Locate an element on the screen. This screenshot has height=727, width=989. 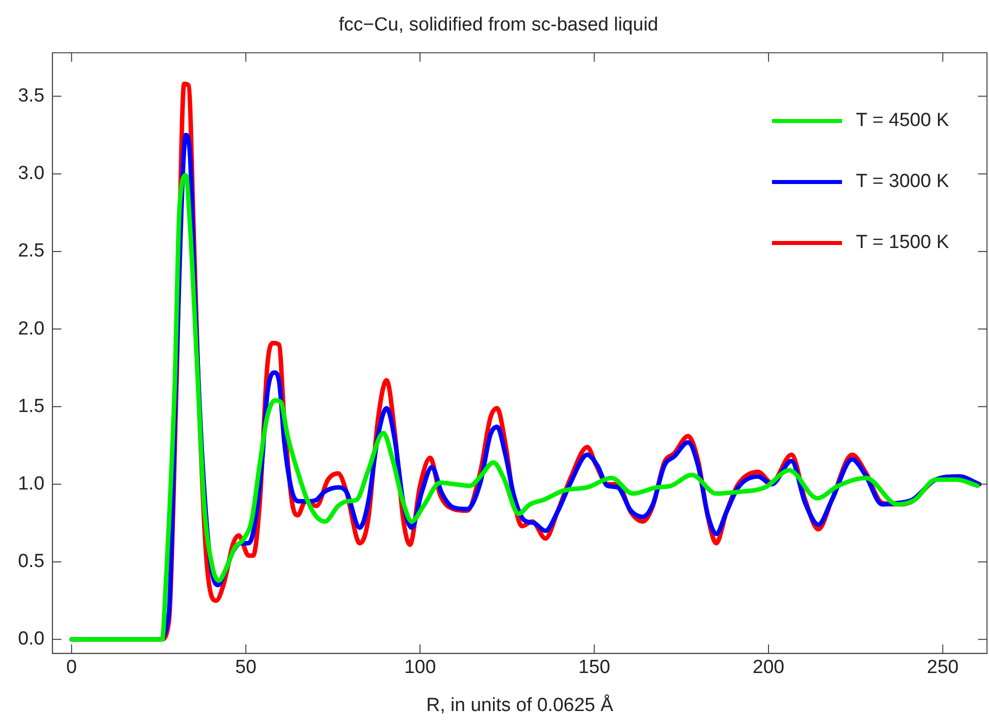
y-tick-label: 3.0 is located at coordinates (31, 173).